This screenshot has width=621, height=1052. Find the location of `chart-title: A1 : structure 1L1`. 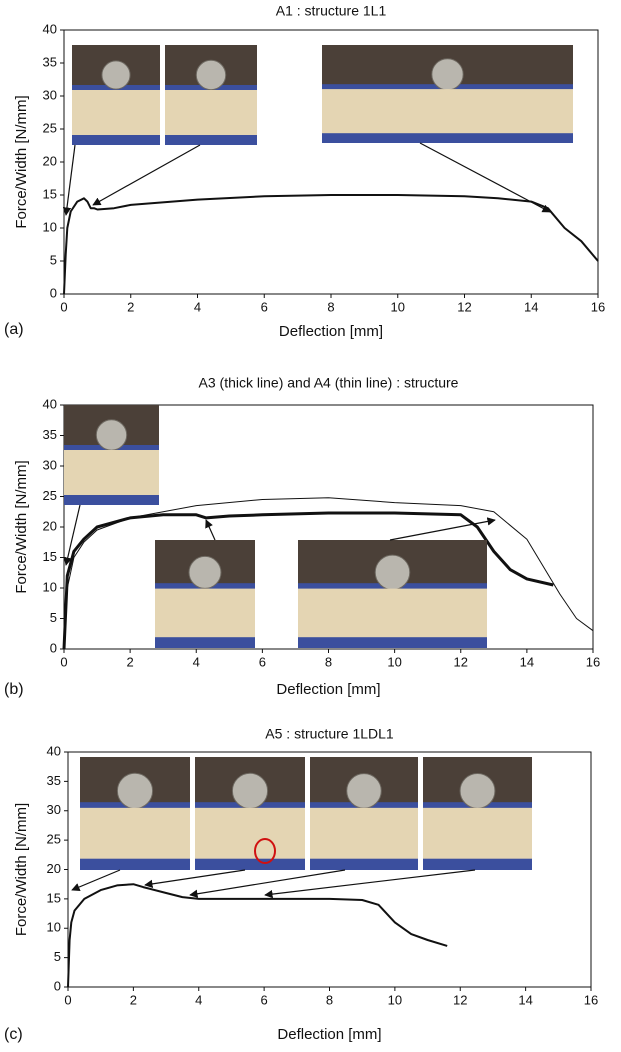

chart-title: A1 : structure 1L1 is located at coordinates (331, 11).